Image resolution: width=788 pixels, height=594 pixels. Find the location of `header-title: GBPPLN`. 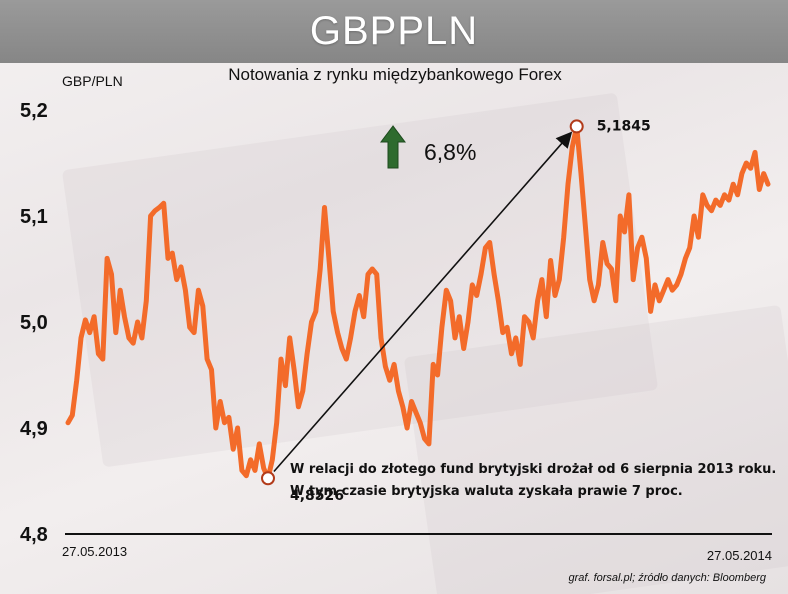

header-title: GBPPLN is located at coordinates (394, 31).